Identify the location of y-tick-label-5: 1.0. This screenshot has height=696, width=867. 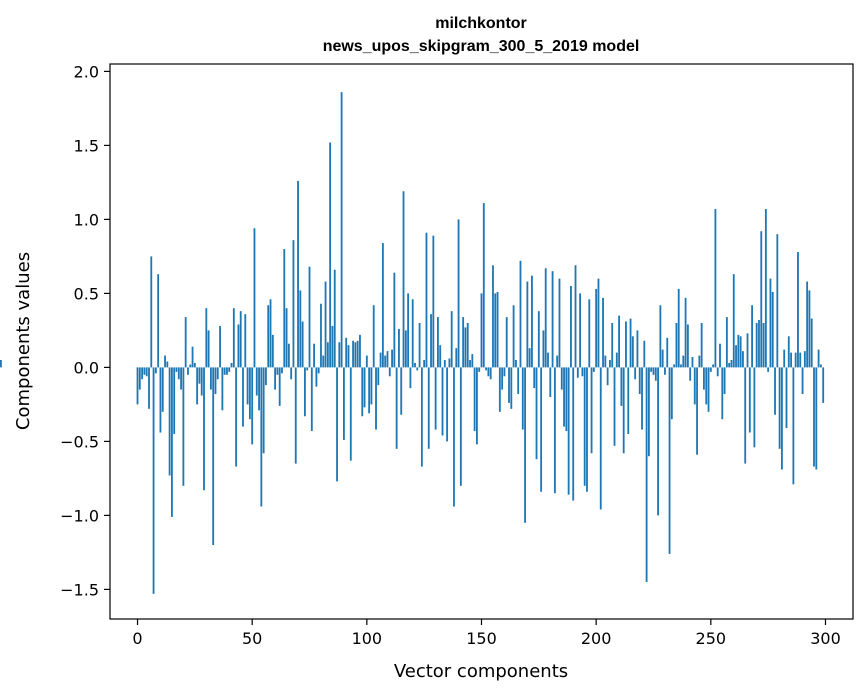
(86, 219).